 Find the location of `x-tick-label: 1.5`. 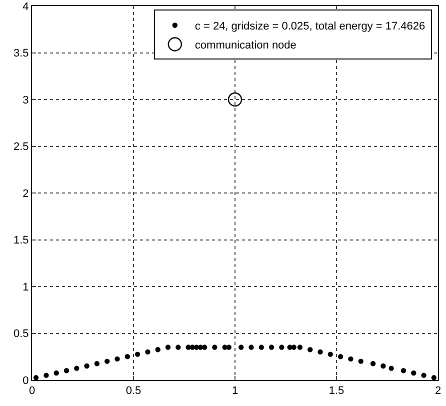

x-tick-label: 1.5 is located at coordinates (336, 391).